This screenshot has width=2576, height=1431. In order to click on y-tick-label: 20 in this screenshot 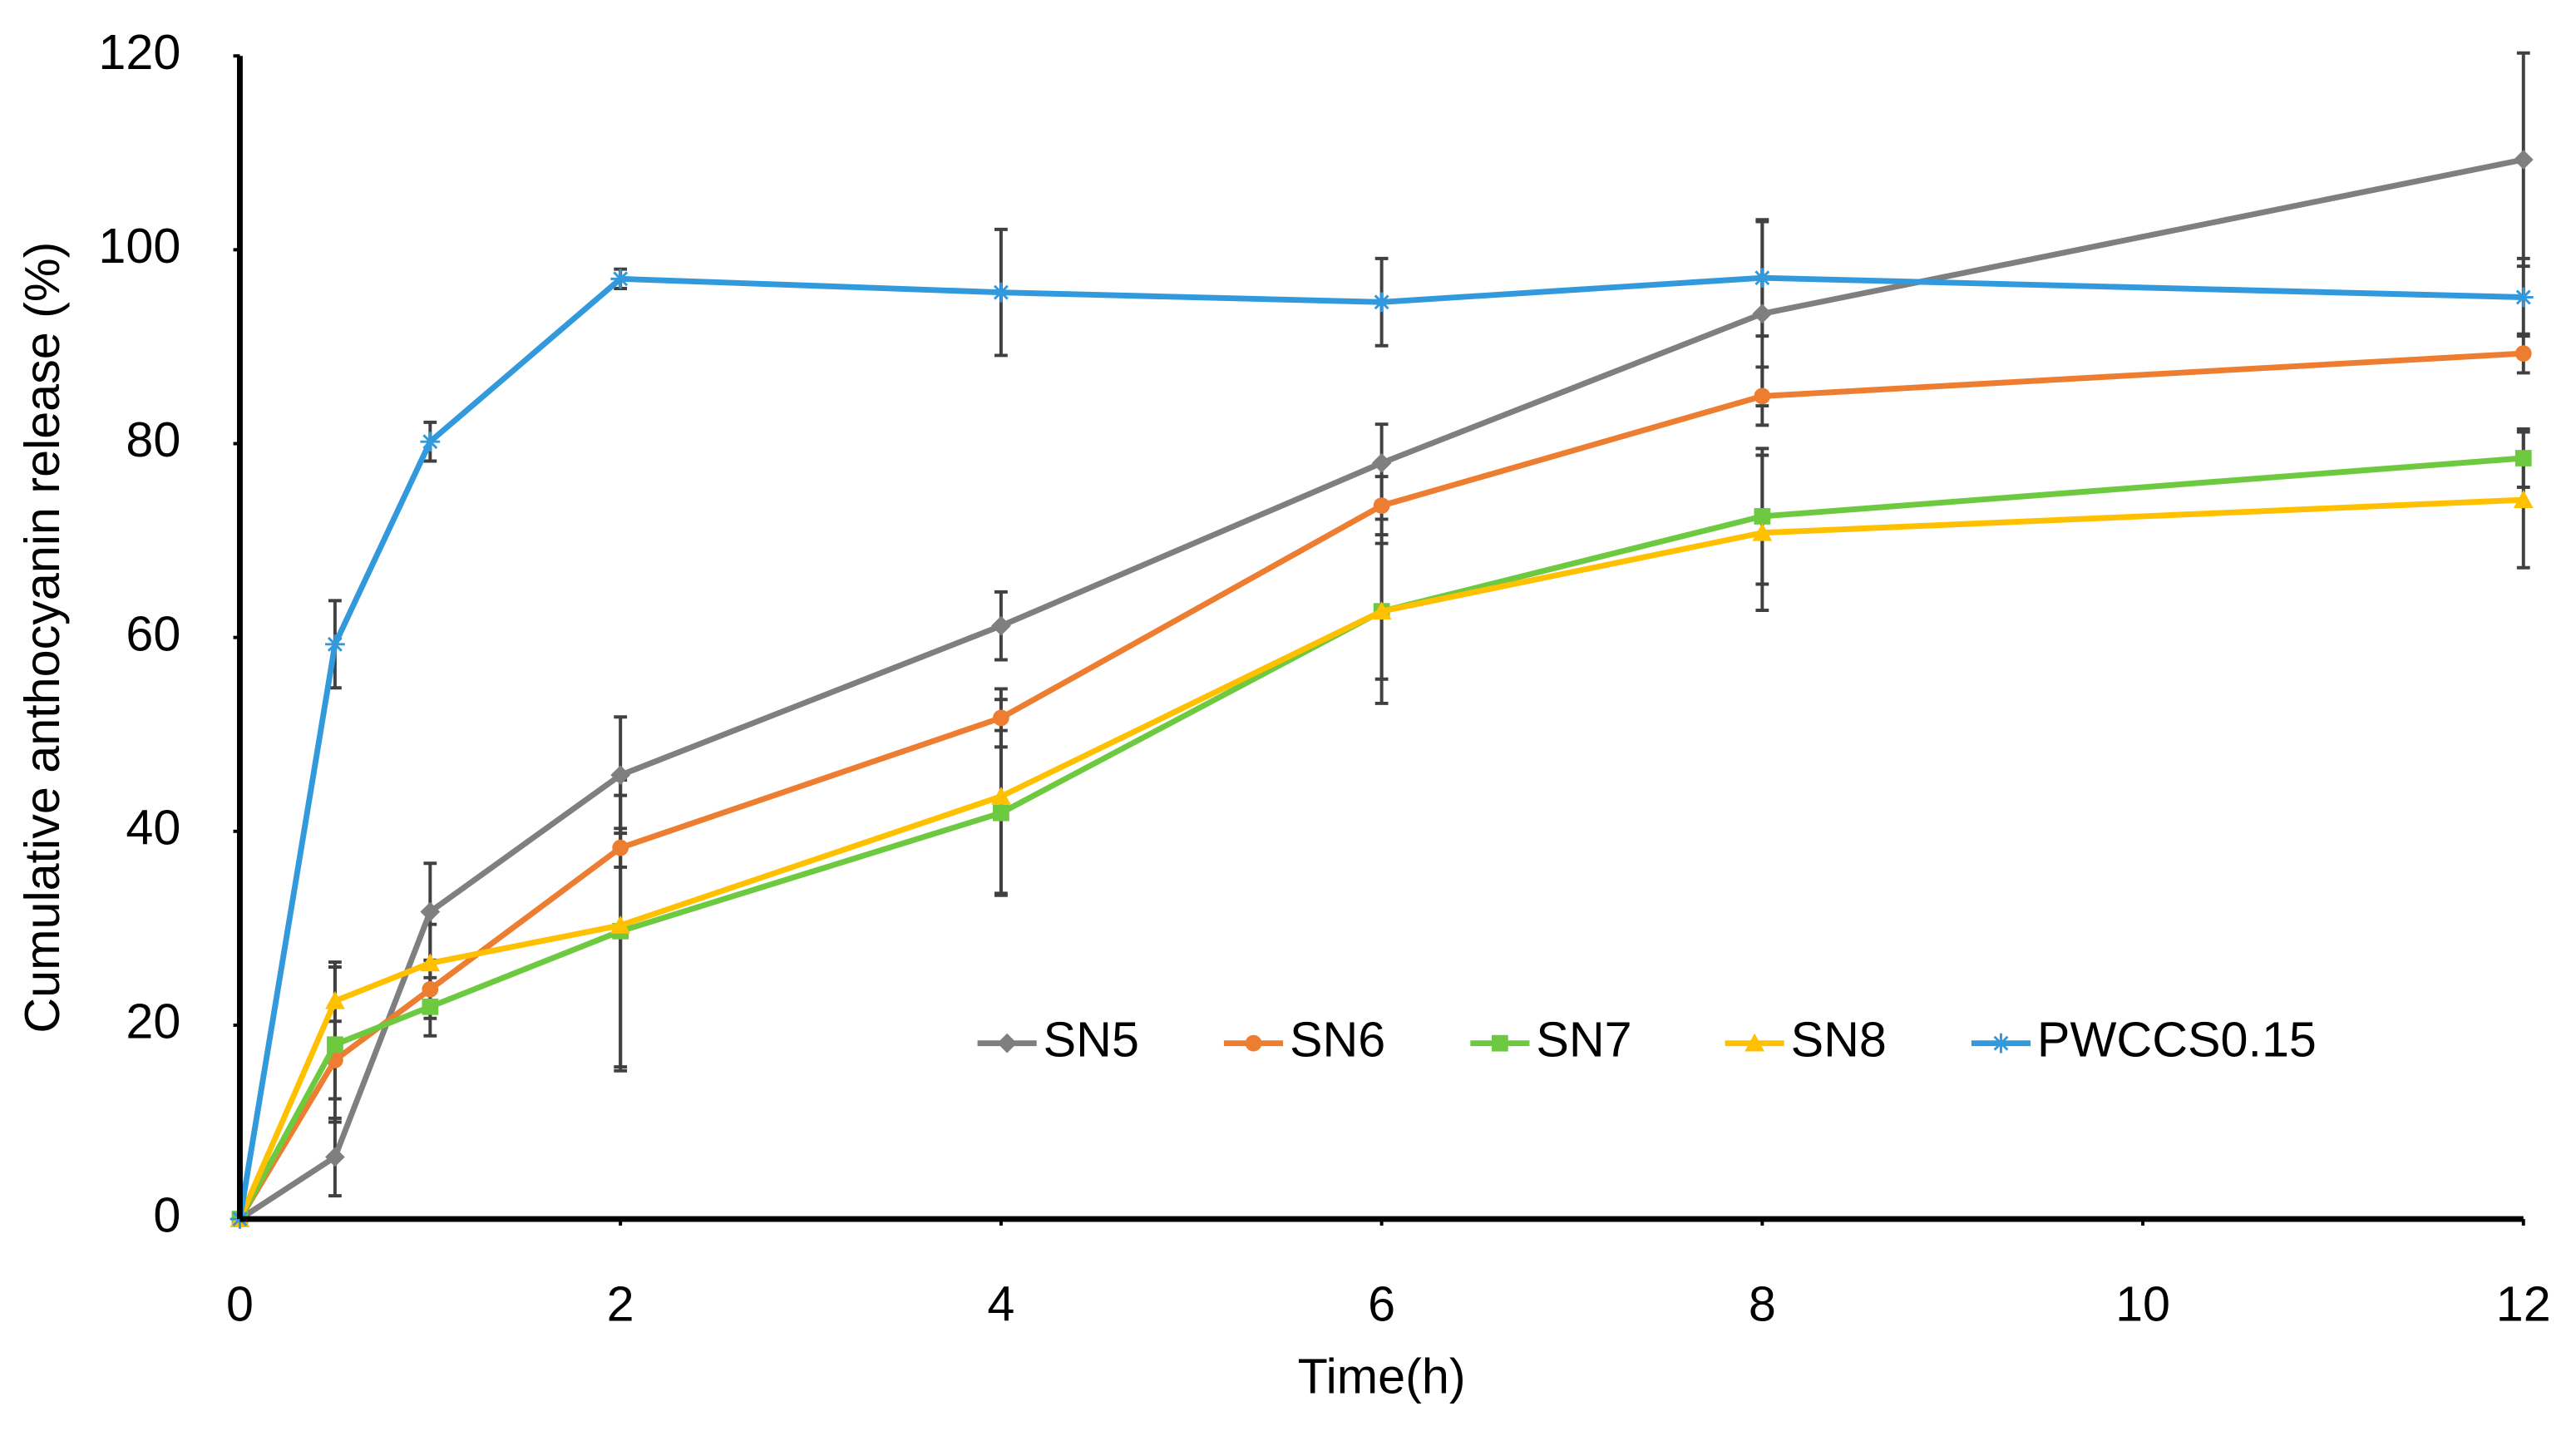, I will do `click(153, 1022)`.